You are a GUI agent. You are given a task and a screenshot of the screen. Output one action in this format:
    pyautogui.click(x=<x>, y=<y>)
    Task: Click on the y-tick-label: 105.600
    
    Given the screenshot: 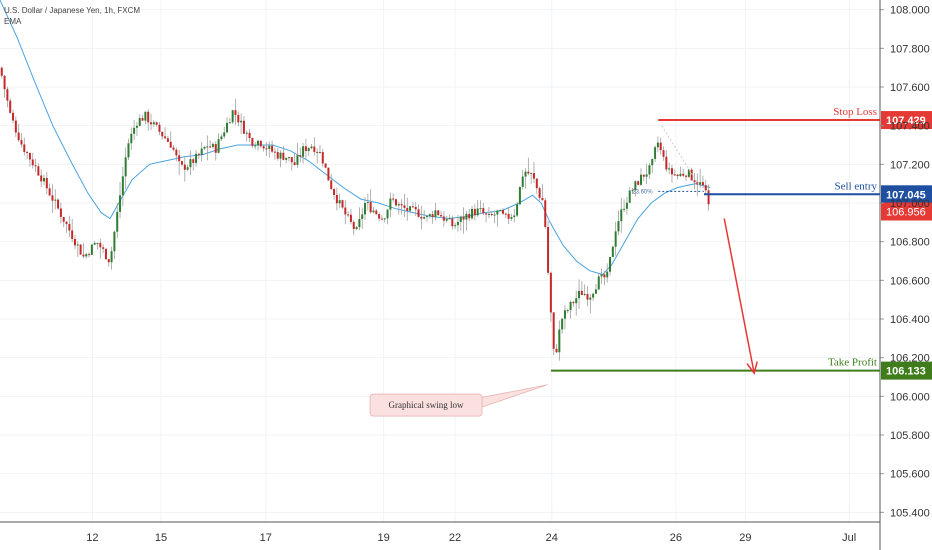 What is the action you would take?
    pyautogui.click(x=910, y=475)
    